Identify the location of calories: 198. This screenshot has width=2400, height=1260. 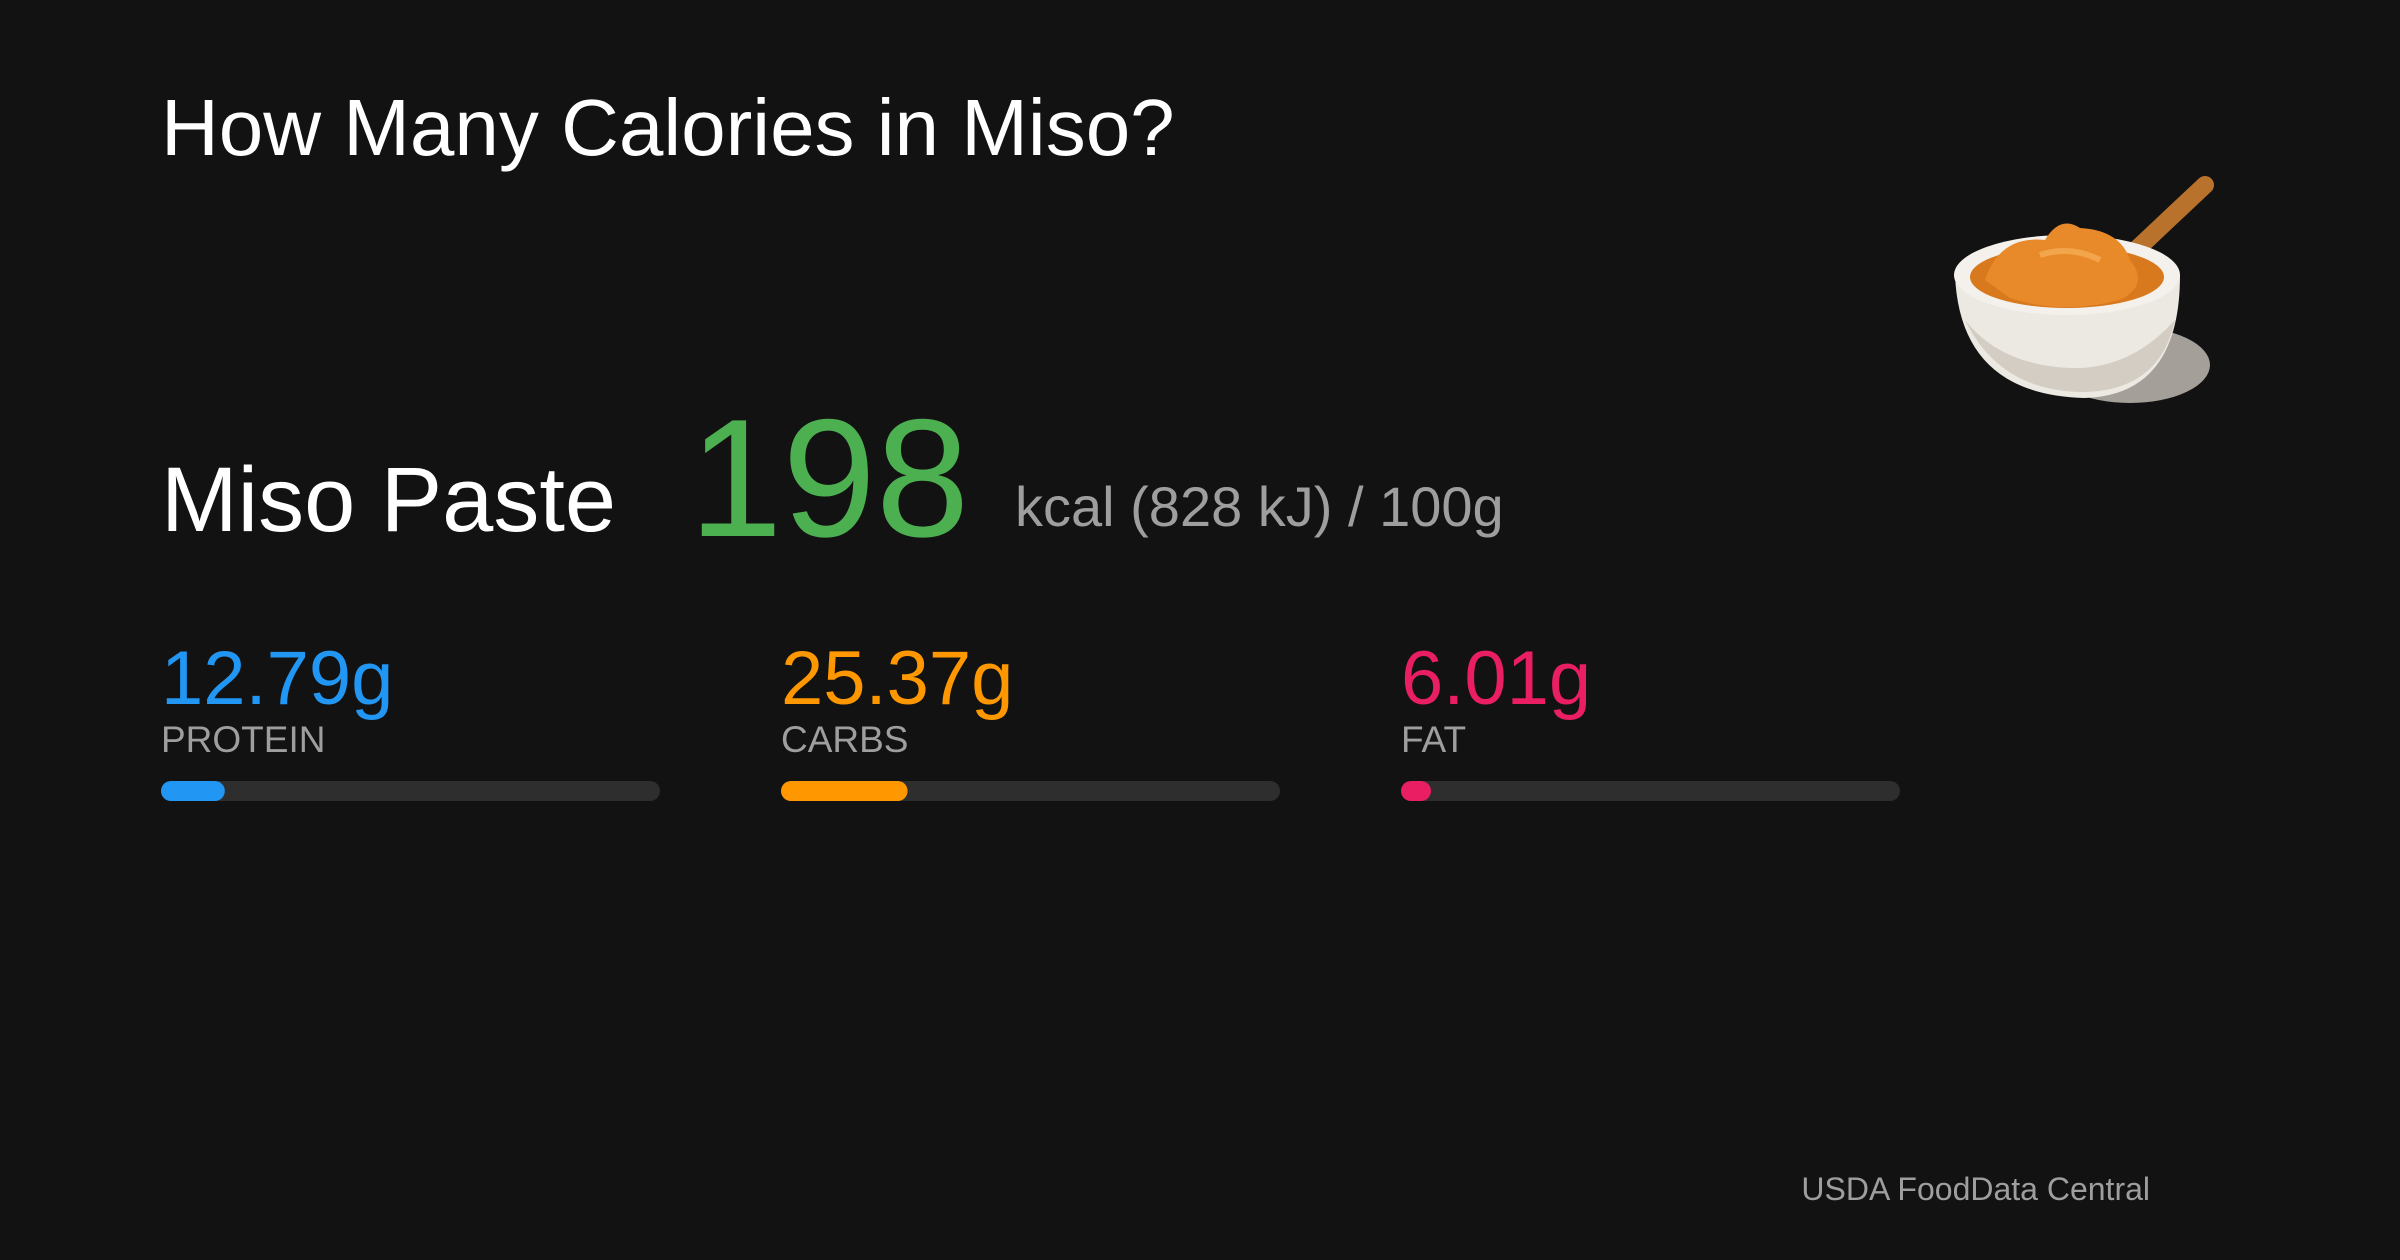
(829, 478).